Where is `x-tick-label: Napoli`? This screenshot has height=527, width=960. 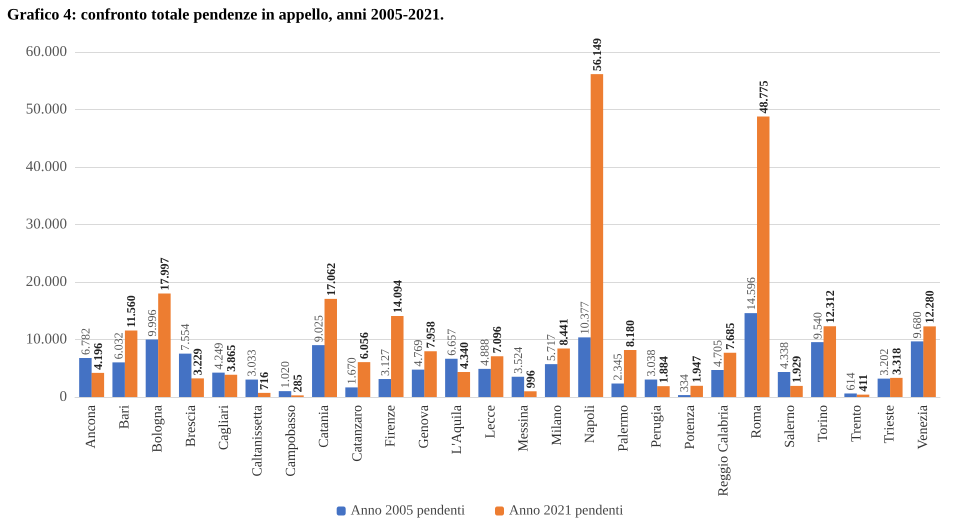 x-tick-label: Napoli is located at coordinates (590, 424).